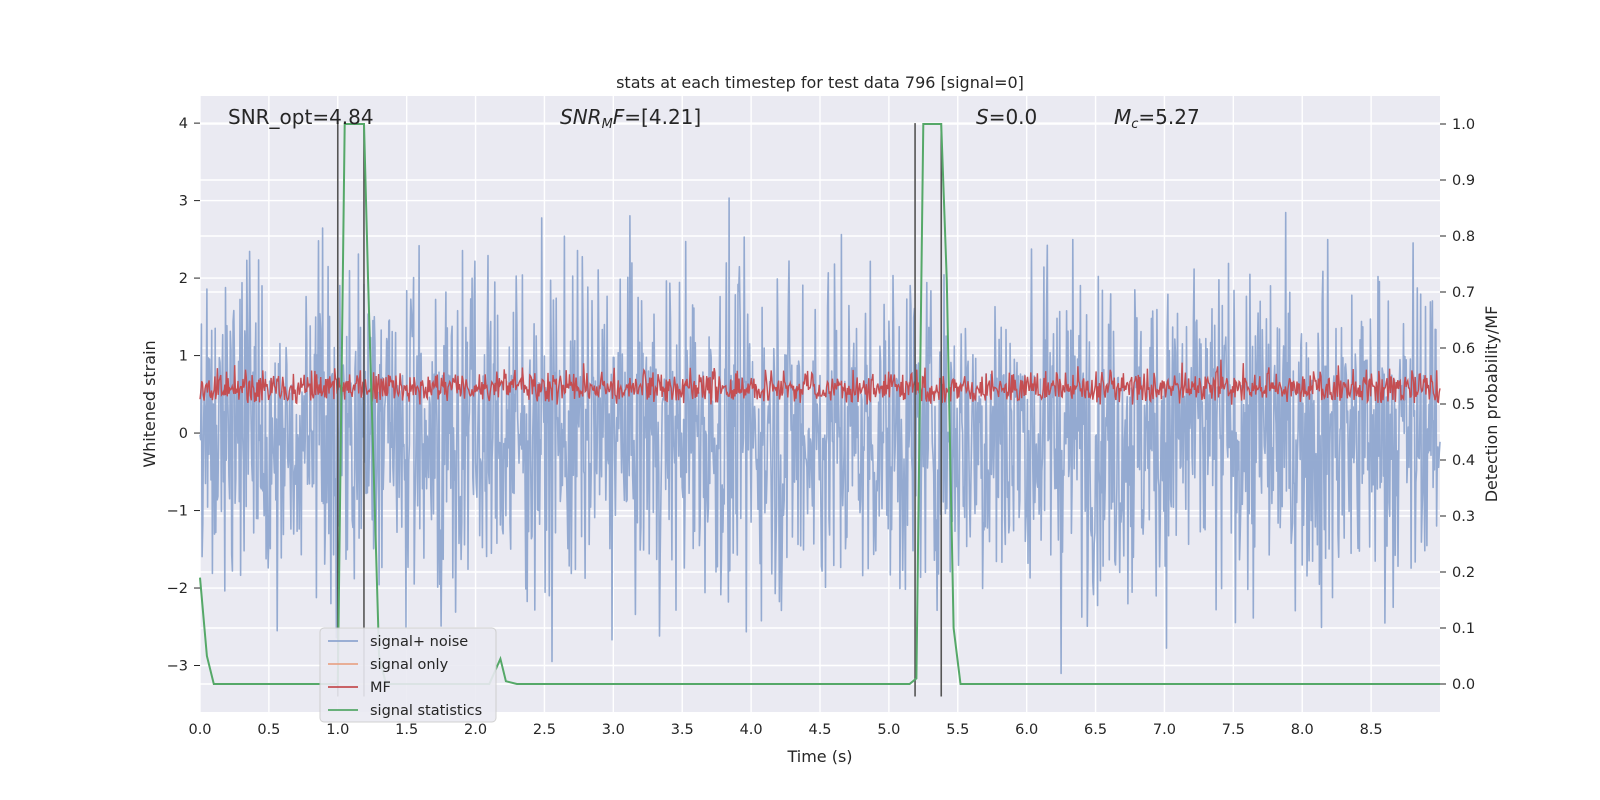 The width and height of the screenshot is (1600, 800). I want to click on tick-label-right: 0.1, so click(1463, 629).